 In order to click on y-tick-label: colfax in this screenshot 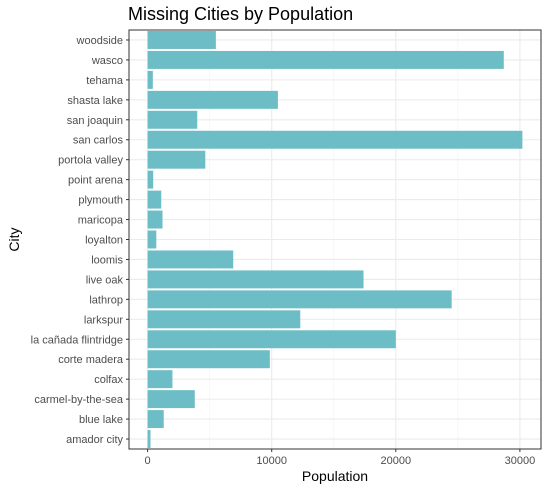, I will do `click(108, 380)`.